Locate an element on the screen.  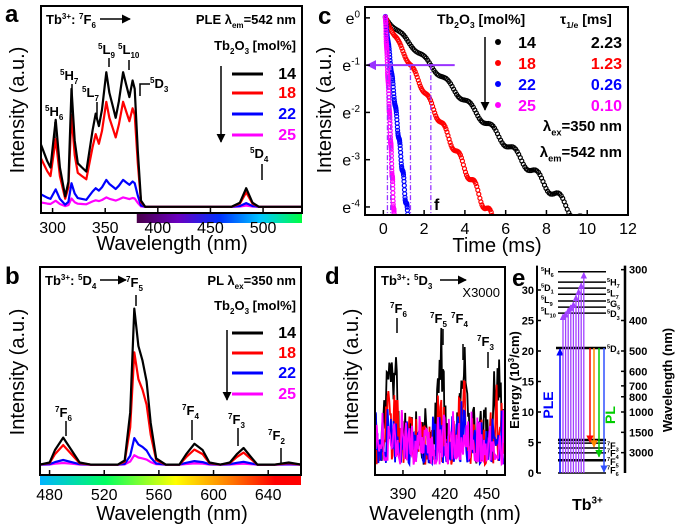
energy-axis-label-part: /cm) is located at coordinates (514, 344).